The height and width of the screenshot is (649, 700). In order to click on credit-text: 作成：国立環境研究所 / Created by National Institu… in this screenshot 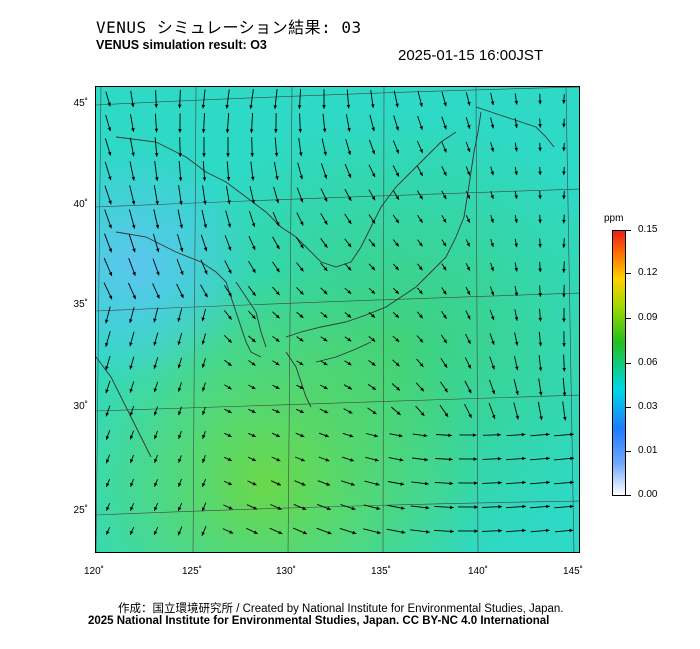, I will do `click(341, 609)`.